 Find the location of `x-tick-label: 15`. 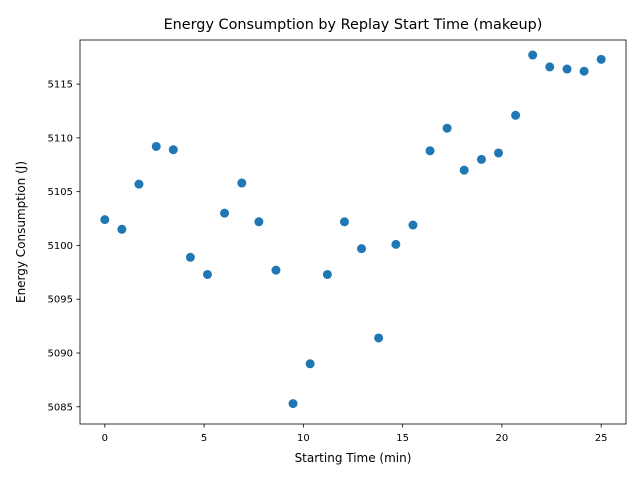

x-tick-label: 15 is located at coordinates (402, 438).